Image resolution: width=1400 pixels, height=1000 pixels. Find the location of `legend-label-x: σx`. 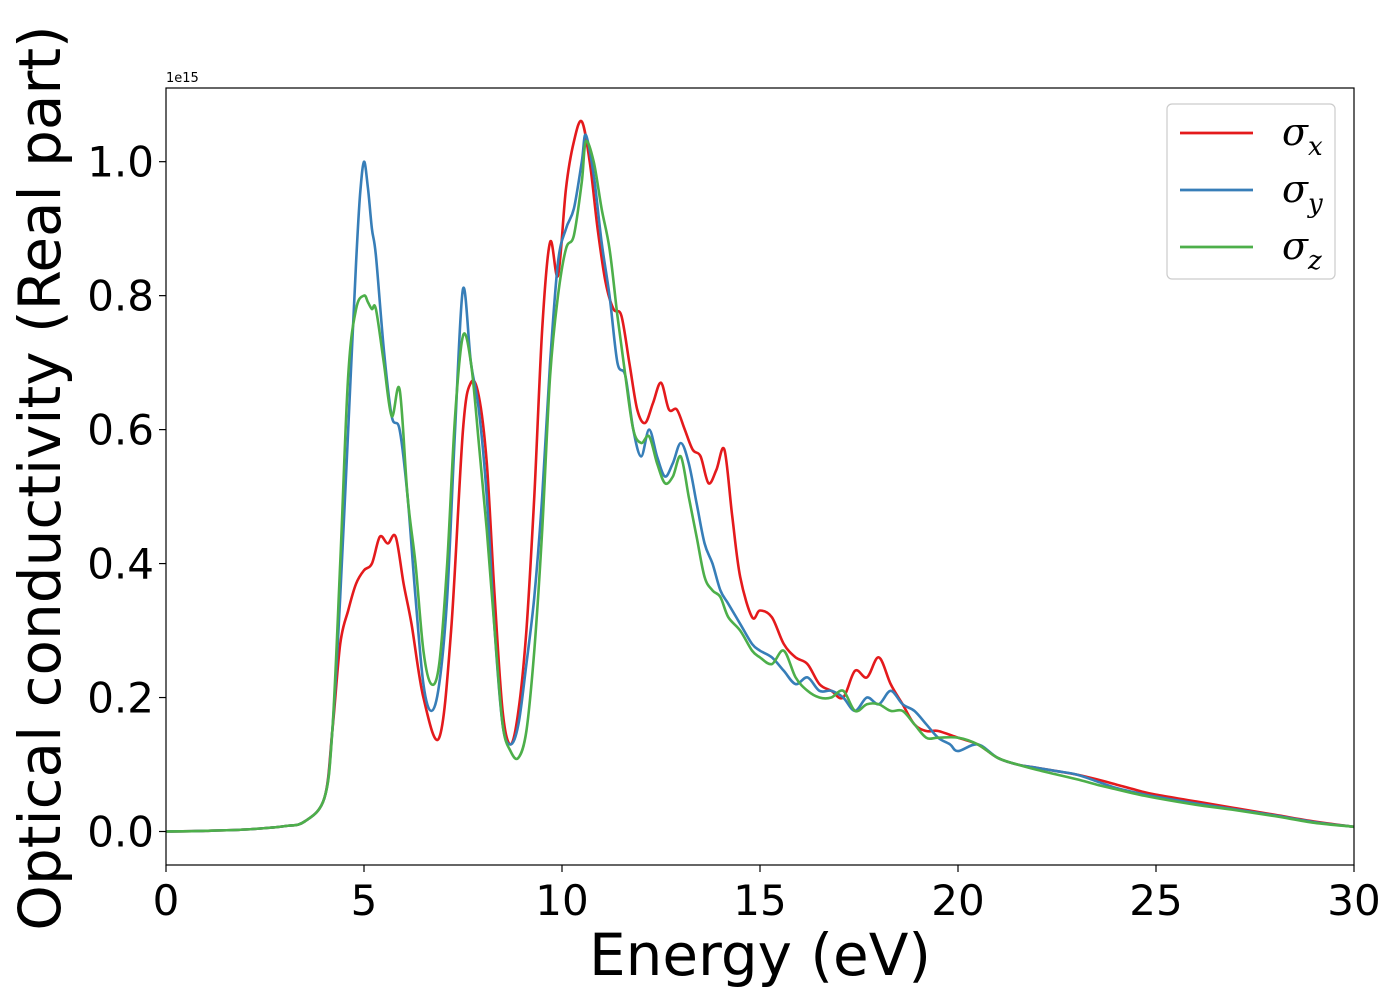

legend-label-x: σx is located at coordinates (1302, 136).